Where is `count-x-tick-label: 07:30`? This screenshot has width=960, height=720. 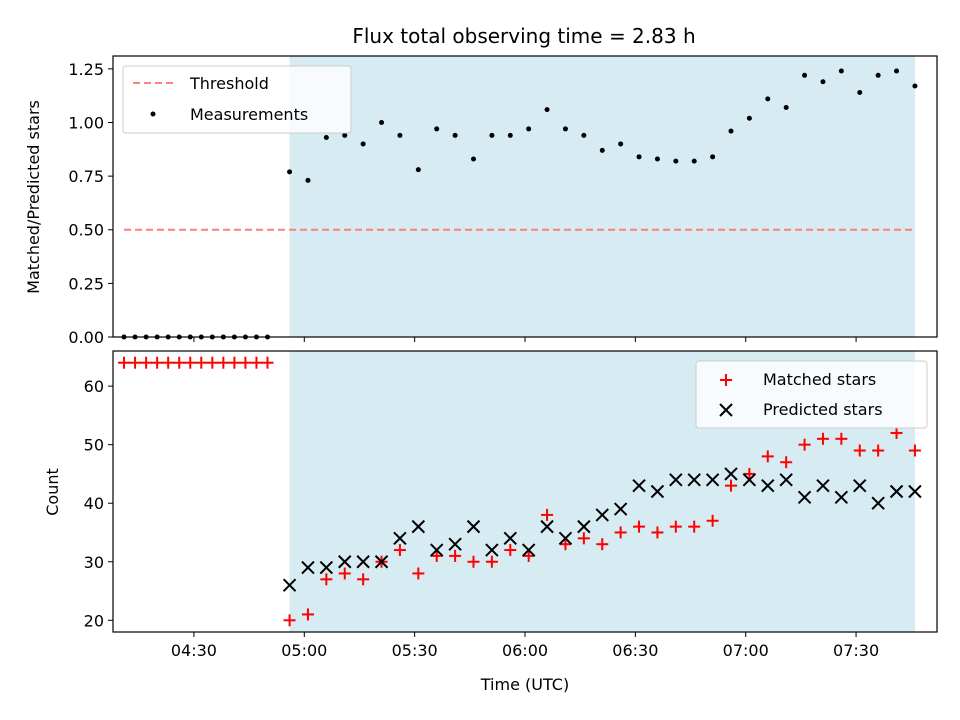
count-x-tick-label: 07:30 is located at coordinates (856, 650).